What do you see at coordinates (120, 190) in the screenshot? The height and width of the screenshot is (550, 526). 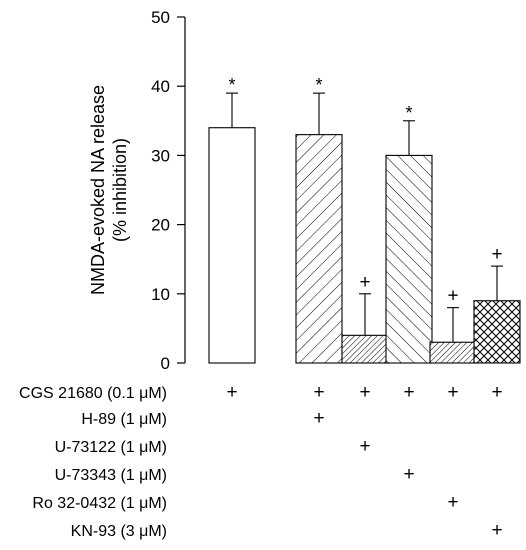 I see `y-axis-title-line-2: (% inhibition)` at bounding box center [120, 190].